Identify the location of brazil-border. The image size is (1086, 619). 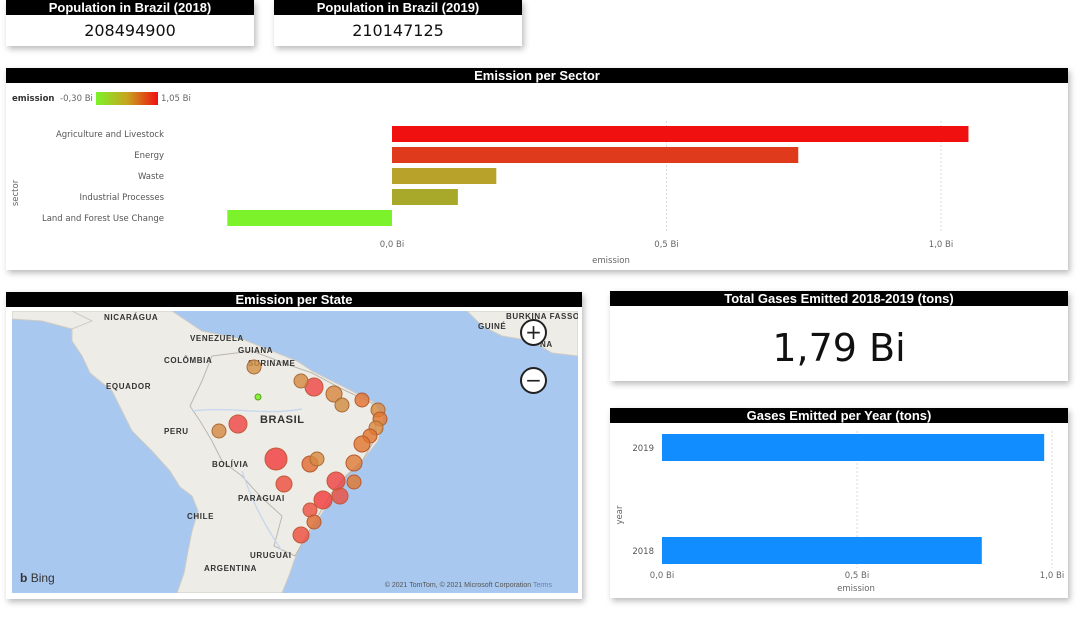
(283, 453).